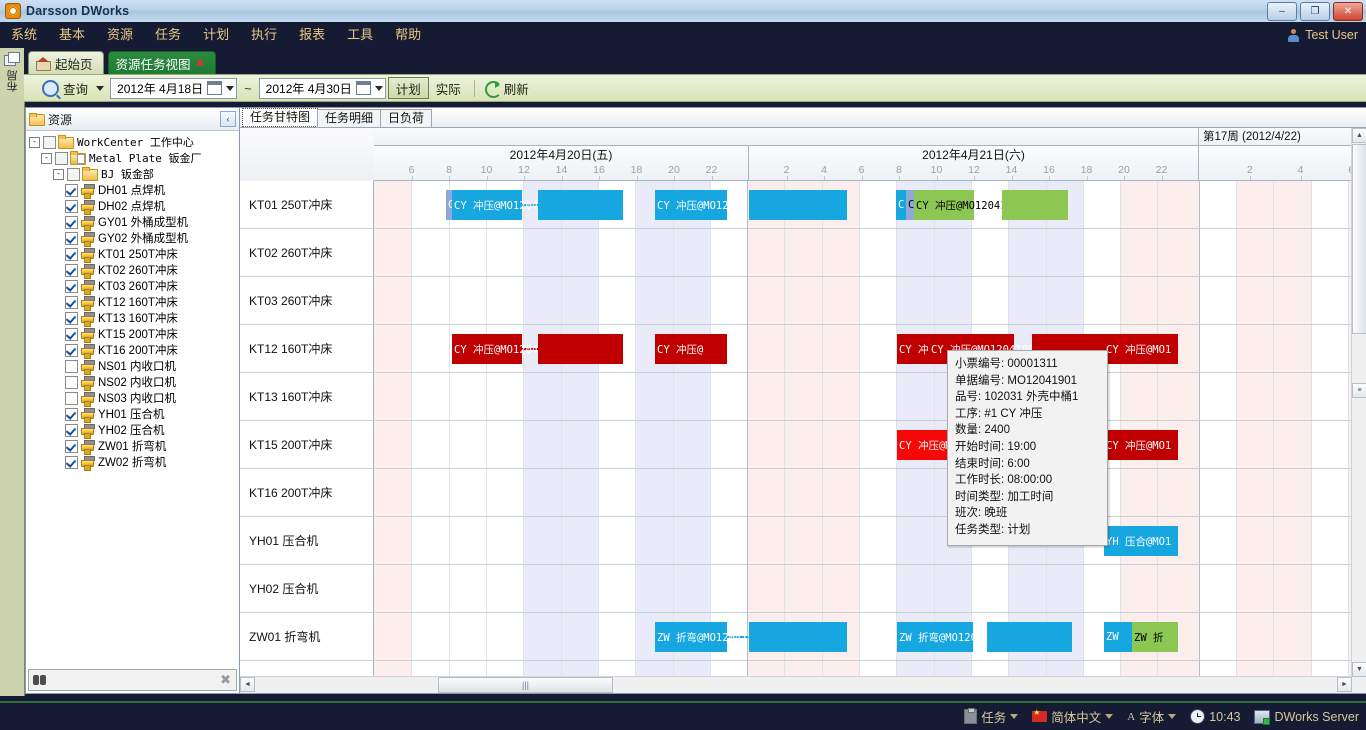 The image size is (1366, 730). Describe the element at coordinates (307, 204) in the screenshot. I see `gantt-row-label: KT01 250T冲床` at that location.